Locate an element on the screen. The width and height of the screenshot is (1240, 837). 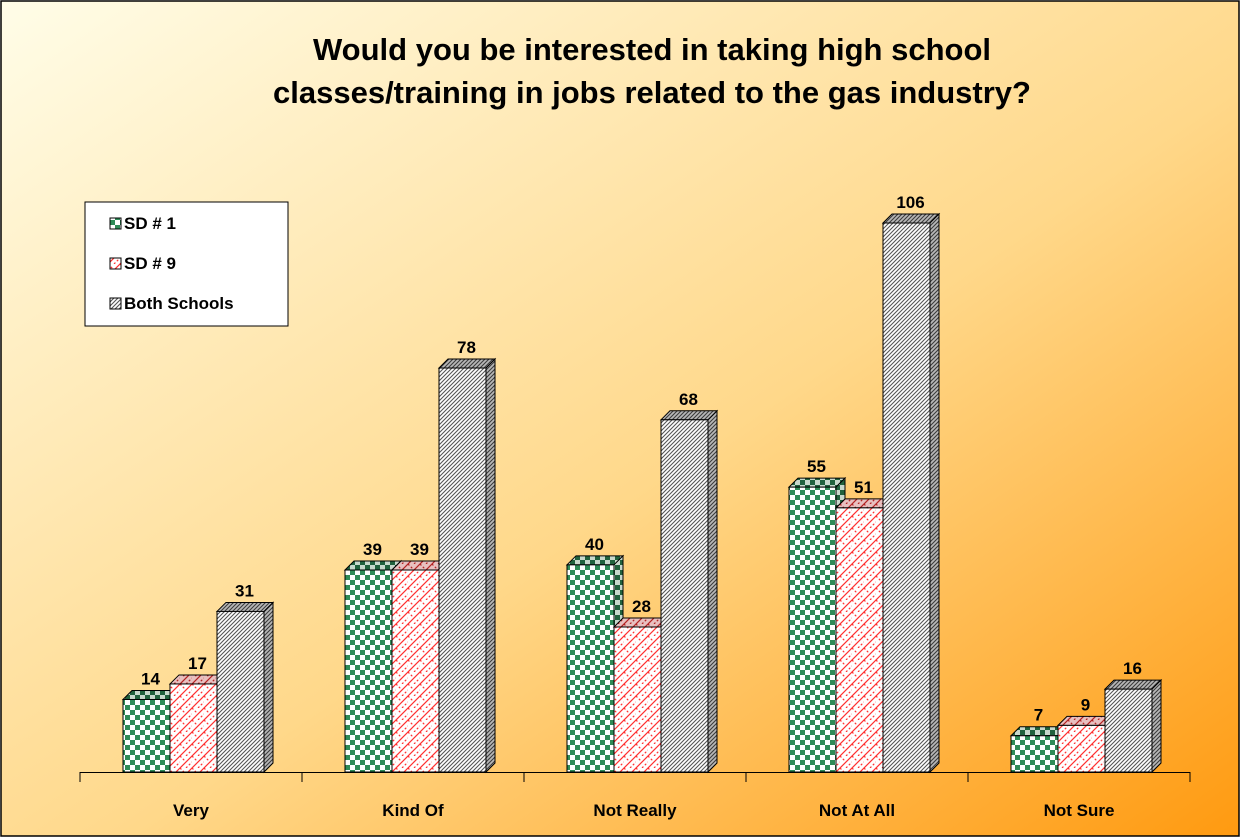
data-label: 7 is located at coordinates (1038, 715).